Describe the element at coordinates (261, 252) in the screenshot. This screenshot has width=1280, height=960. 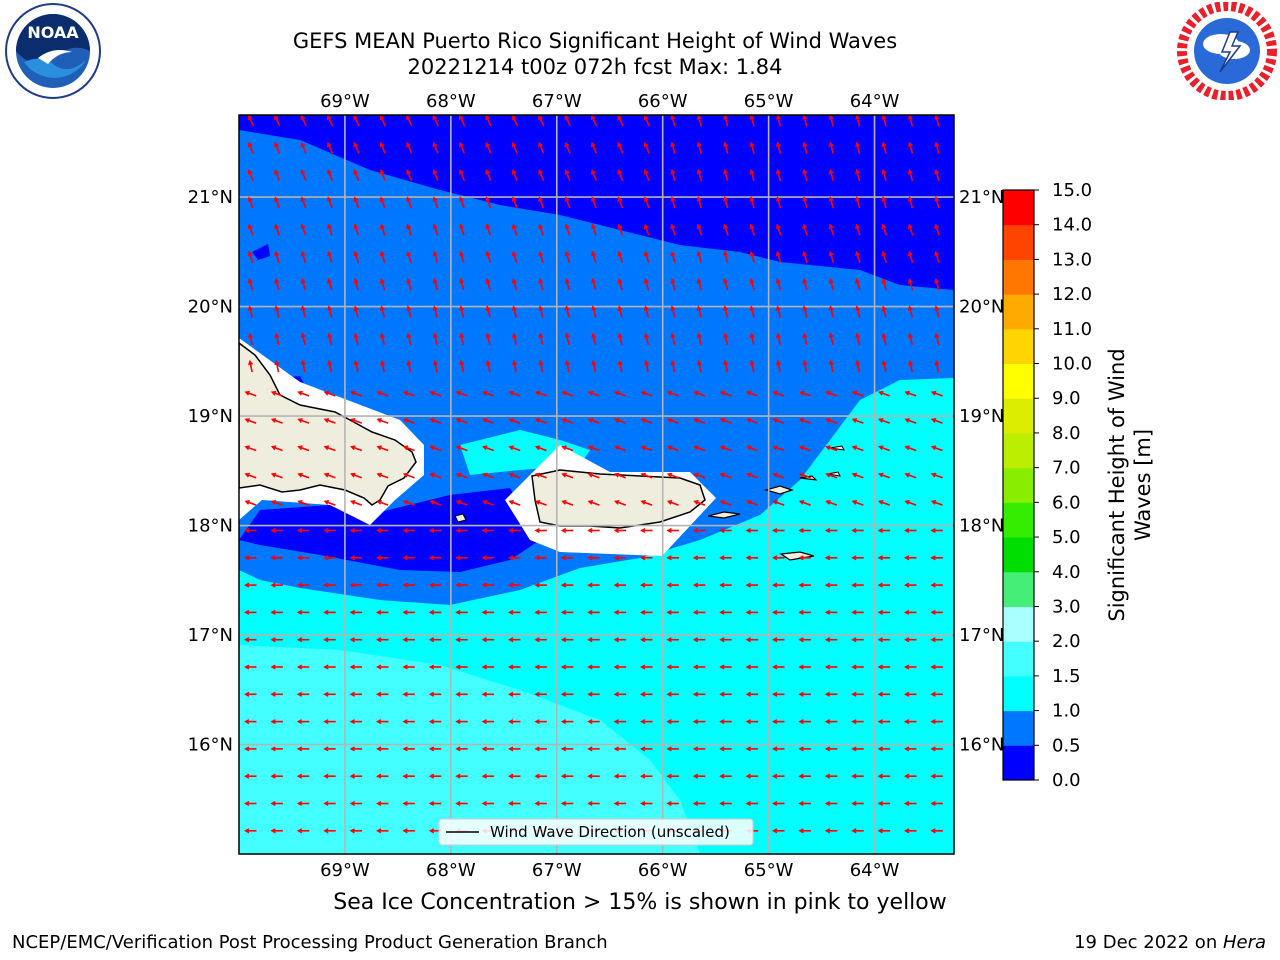
I see `contour-0.0-0.5-speck` at that location.